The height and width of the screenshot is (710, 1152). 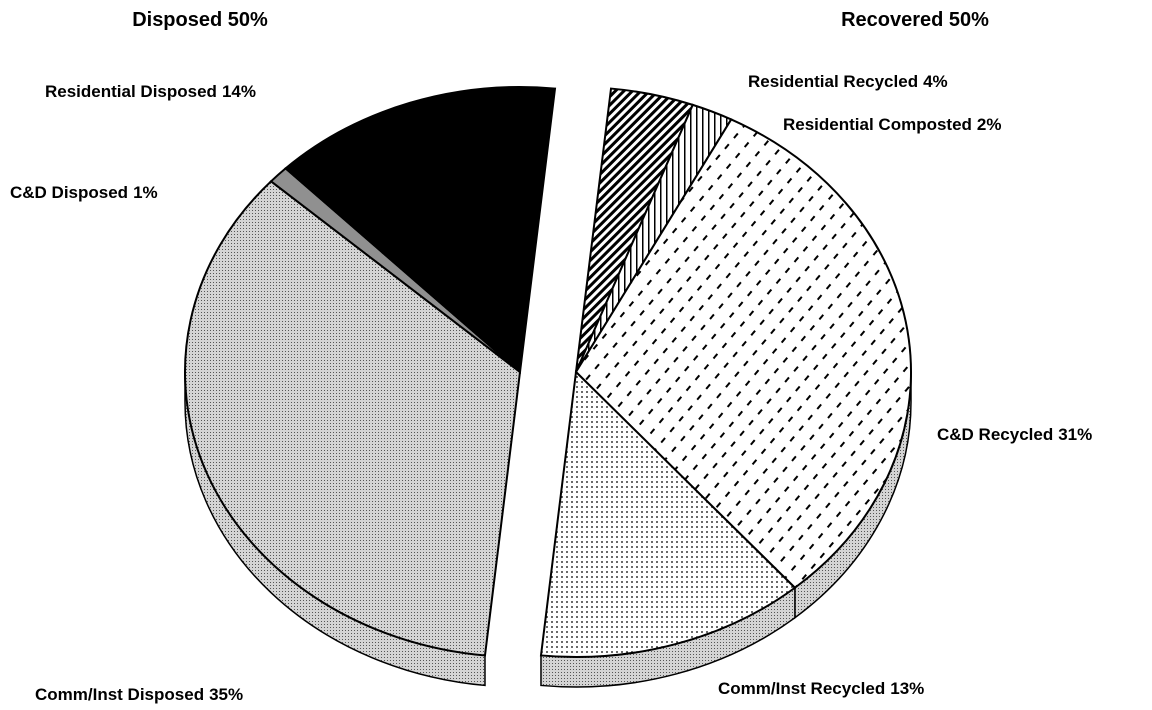 What do you see at coordinates (877, 124) in the screenshot?
I see `category-name: Residential Composted` at bounding box center [877, 124].